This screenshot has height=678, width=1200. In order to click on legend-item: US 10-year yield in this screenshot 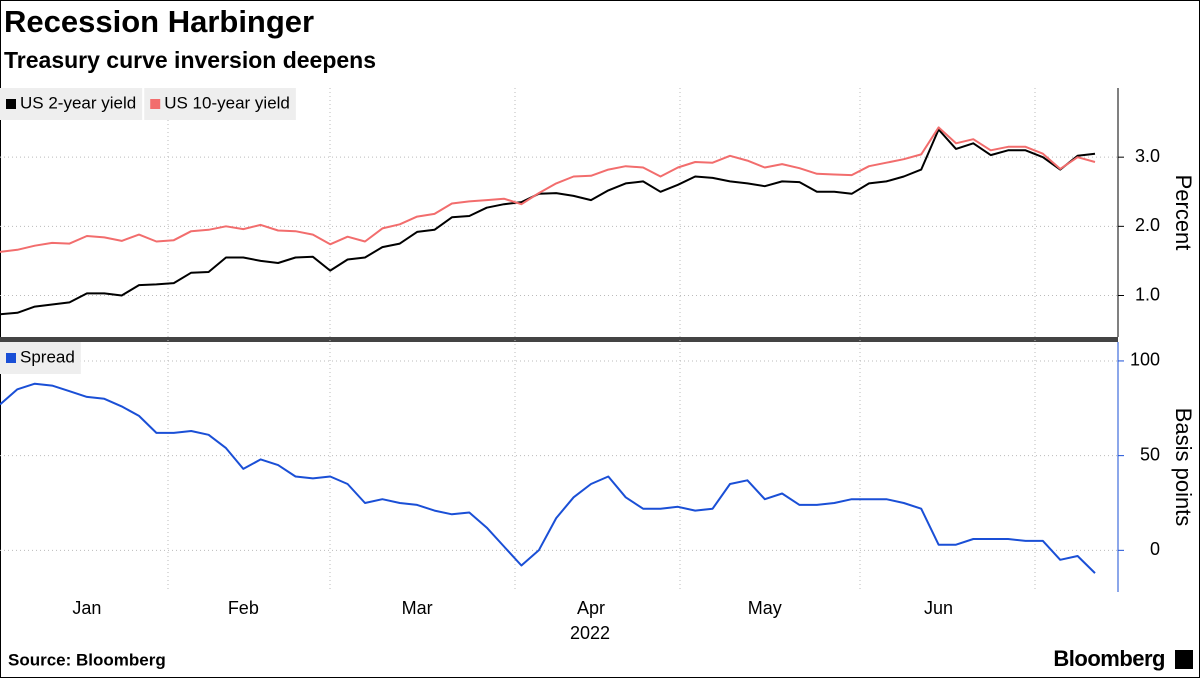, I will do `click(220, 104)`.